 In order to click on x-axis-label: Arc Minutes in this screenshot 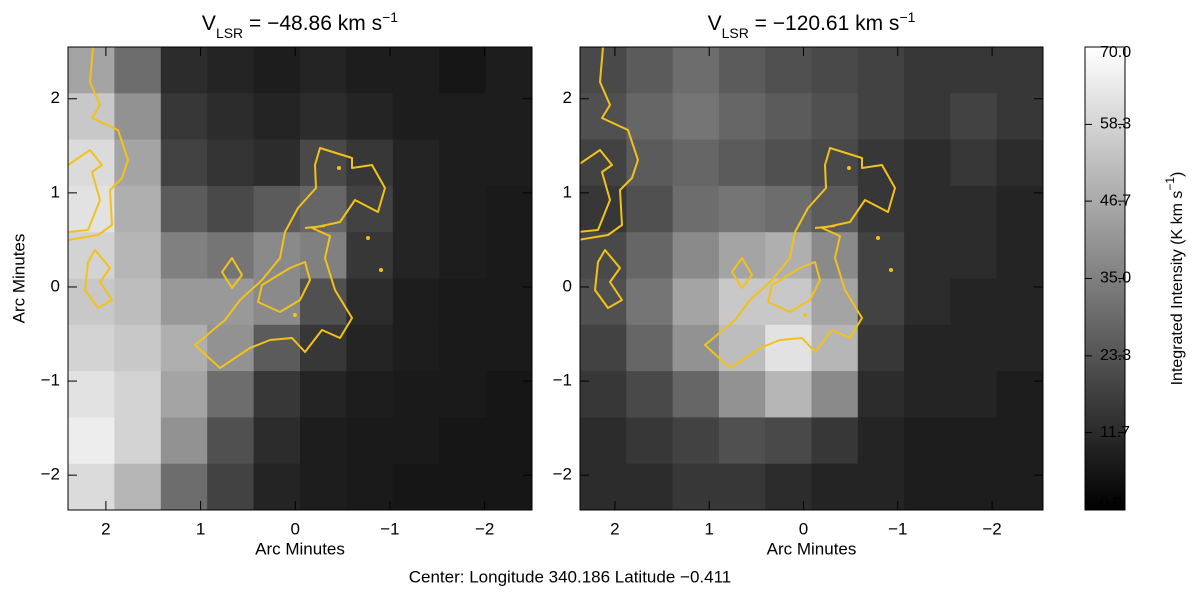, I will do `click(300, 548)`.